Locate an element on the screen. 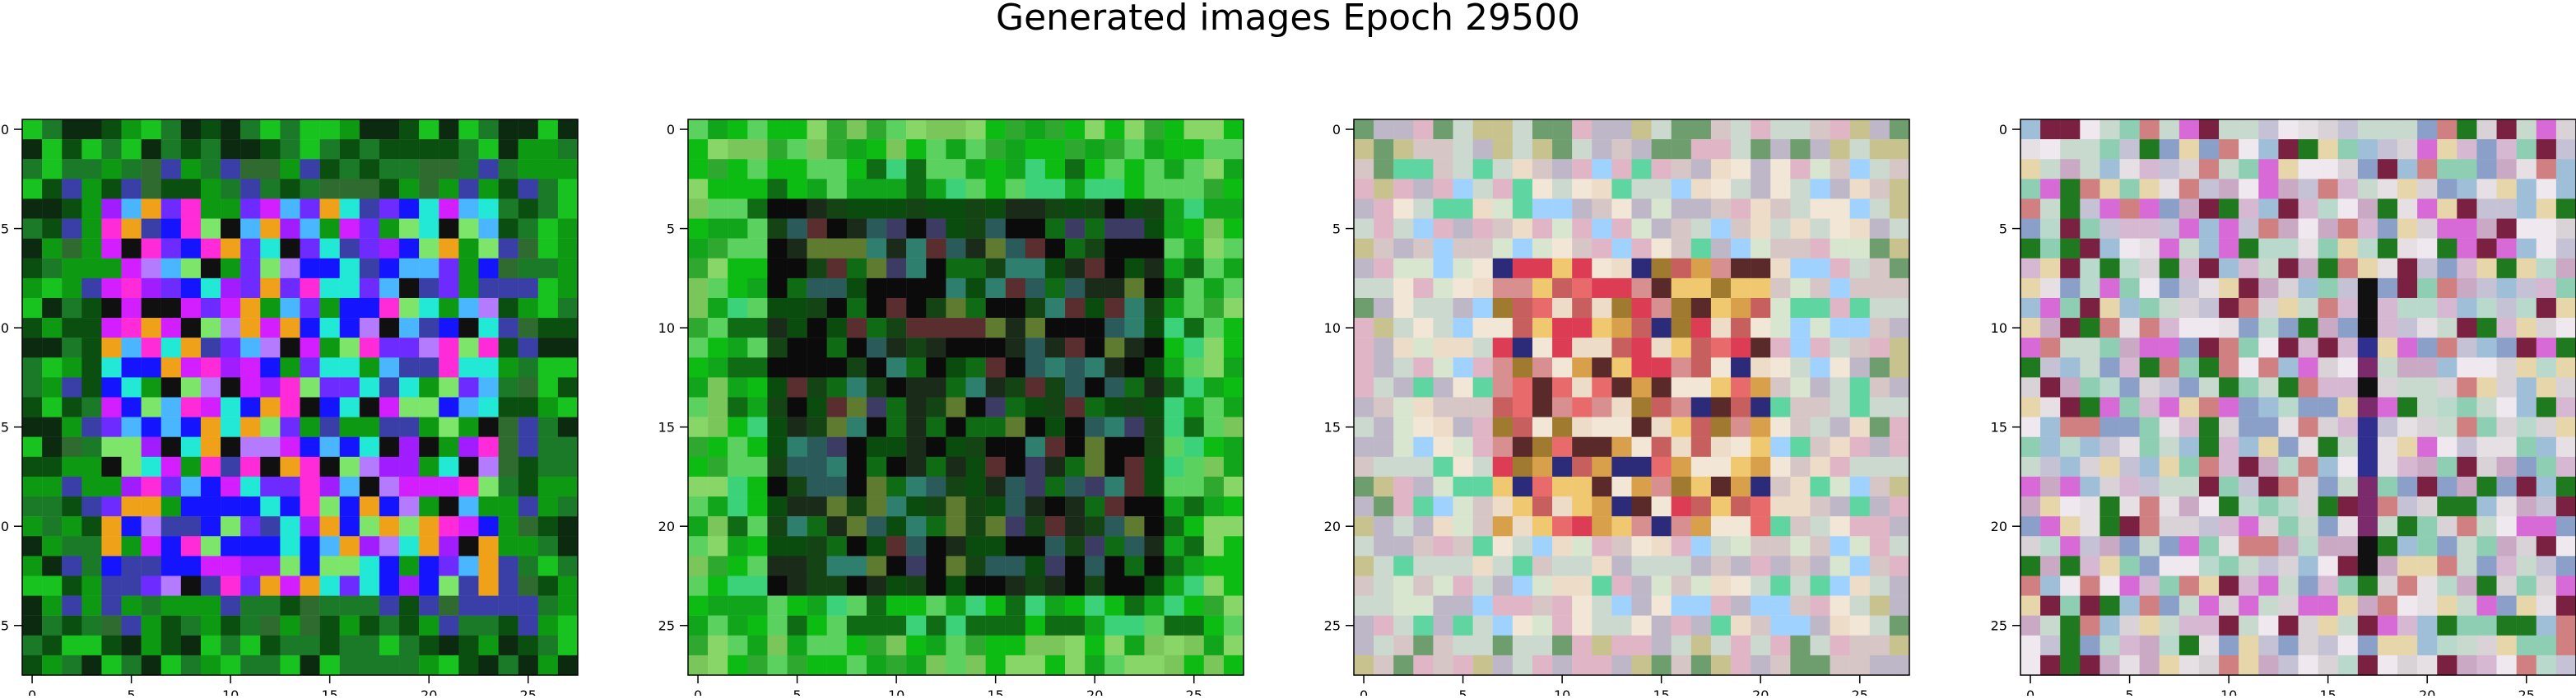 Image resolution: width=2576 pixels, height=699 pixels. x-tick-label: 5 is located at coordinates (797, 691).